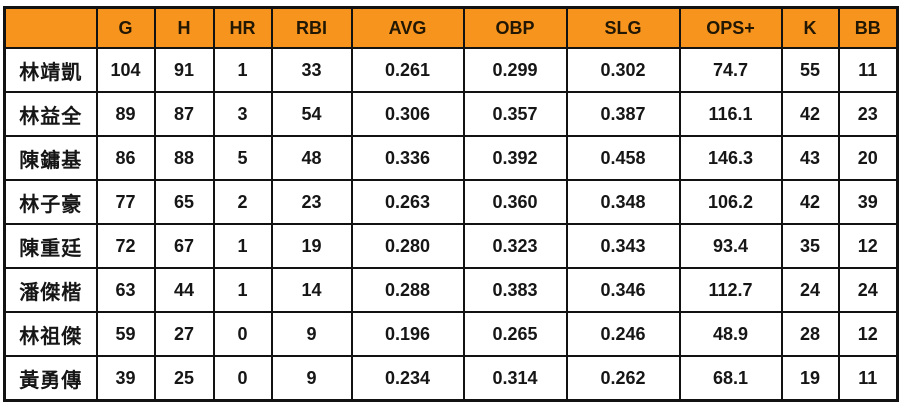  I want to click on player-name-cell: 林益全, so click(50, 114).